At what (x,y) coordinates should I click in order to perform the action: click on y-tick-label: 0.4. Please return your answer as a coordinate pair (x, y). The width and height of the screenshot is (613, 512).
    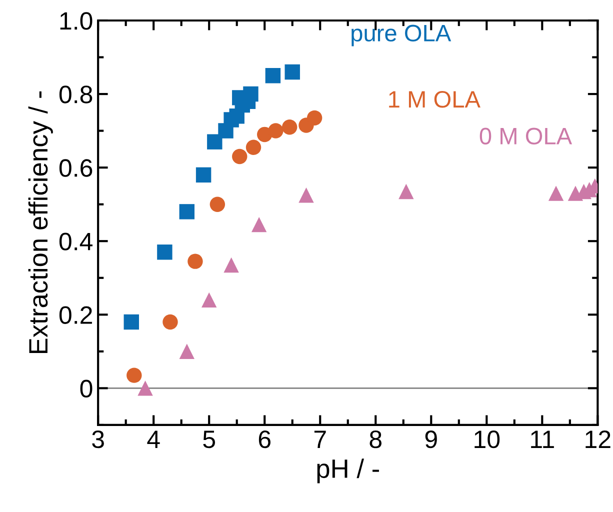
    Looking at the image, I should click on (75, 241).